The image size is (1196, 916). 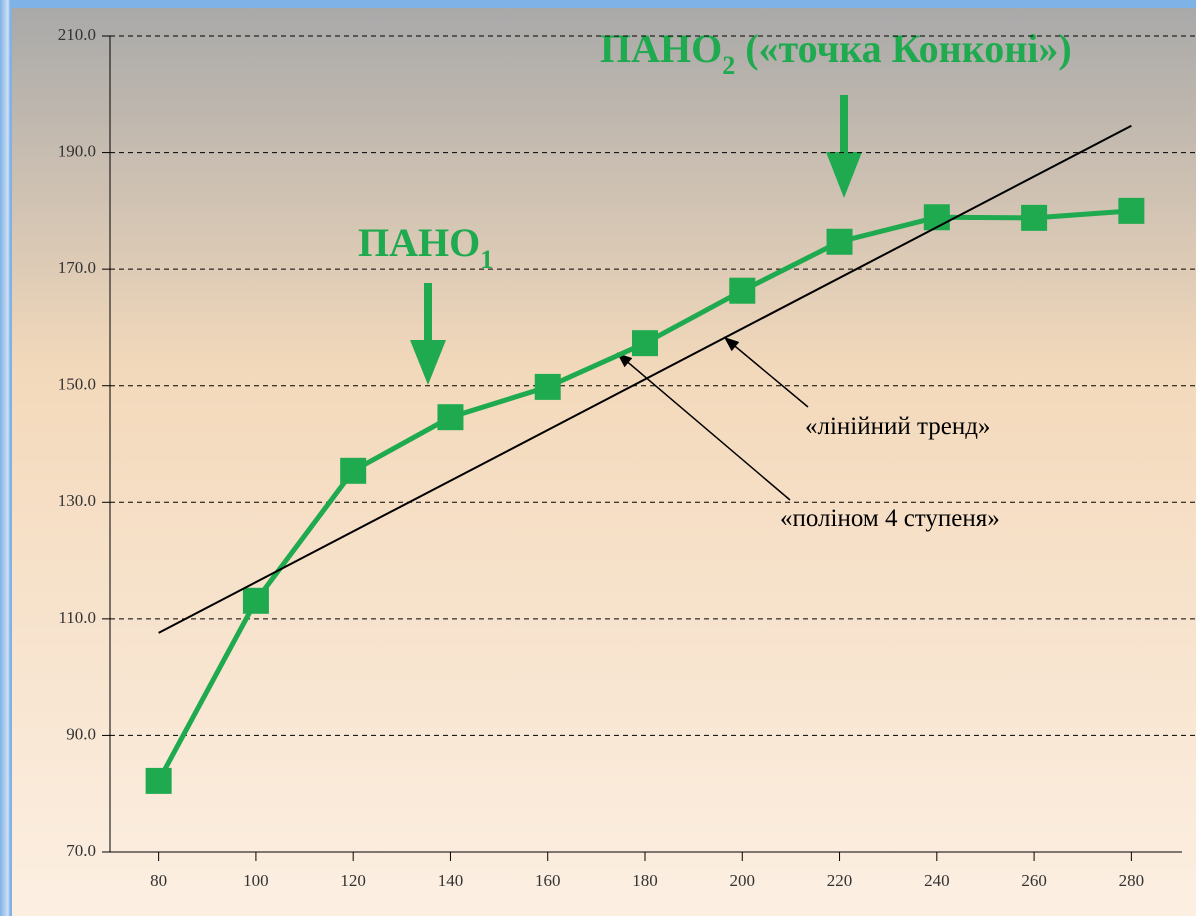 I want to click on x-tick-label: 220, so click(x=840, y=880).